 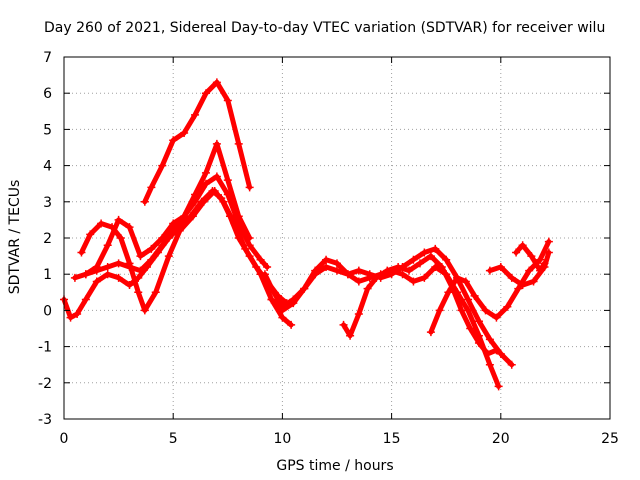 What do you see at coordinates (334, 466) in the screenshot?
I see `x-axis-title: GPS time / hours` at bounding box center [334, 466].